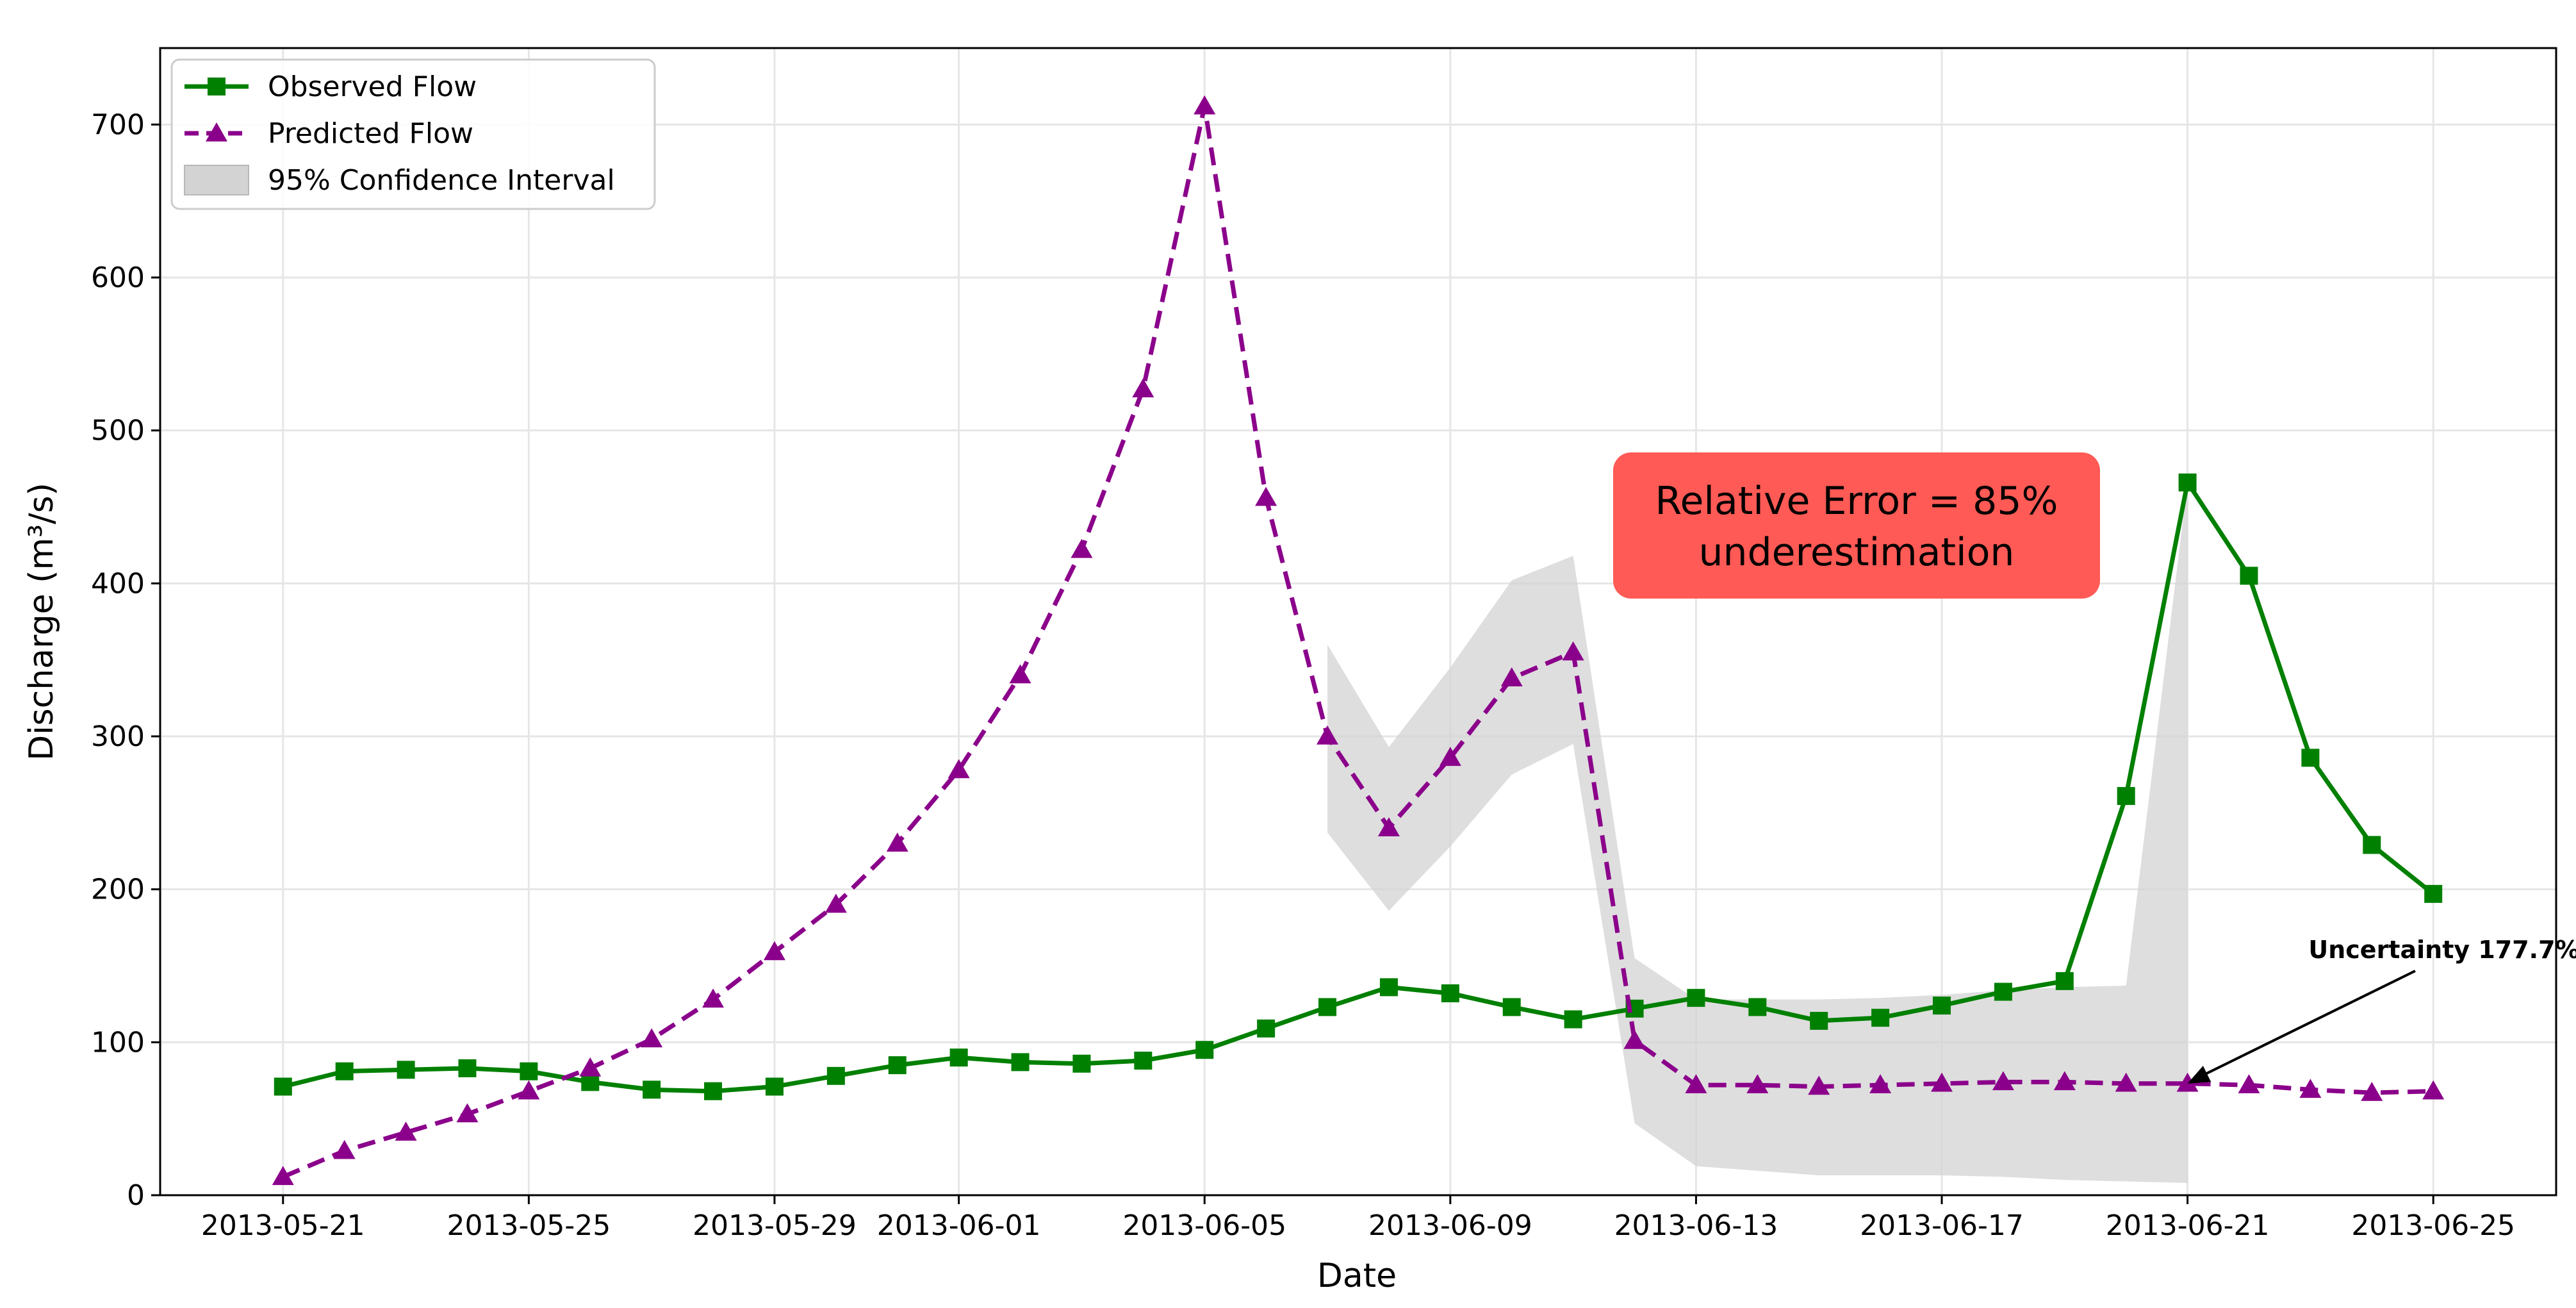  I want to click on y-axis-label: Discharge (m³/s), so click(41, 622).